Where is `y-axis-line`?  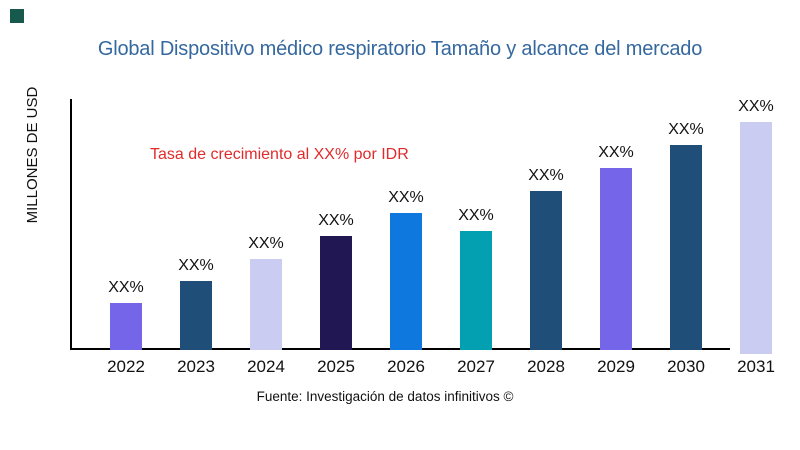 y-axis-line is located at coordinates (71, 224).